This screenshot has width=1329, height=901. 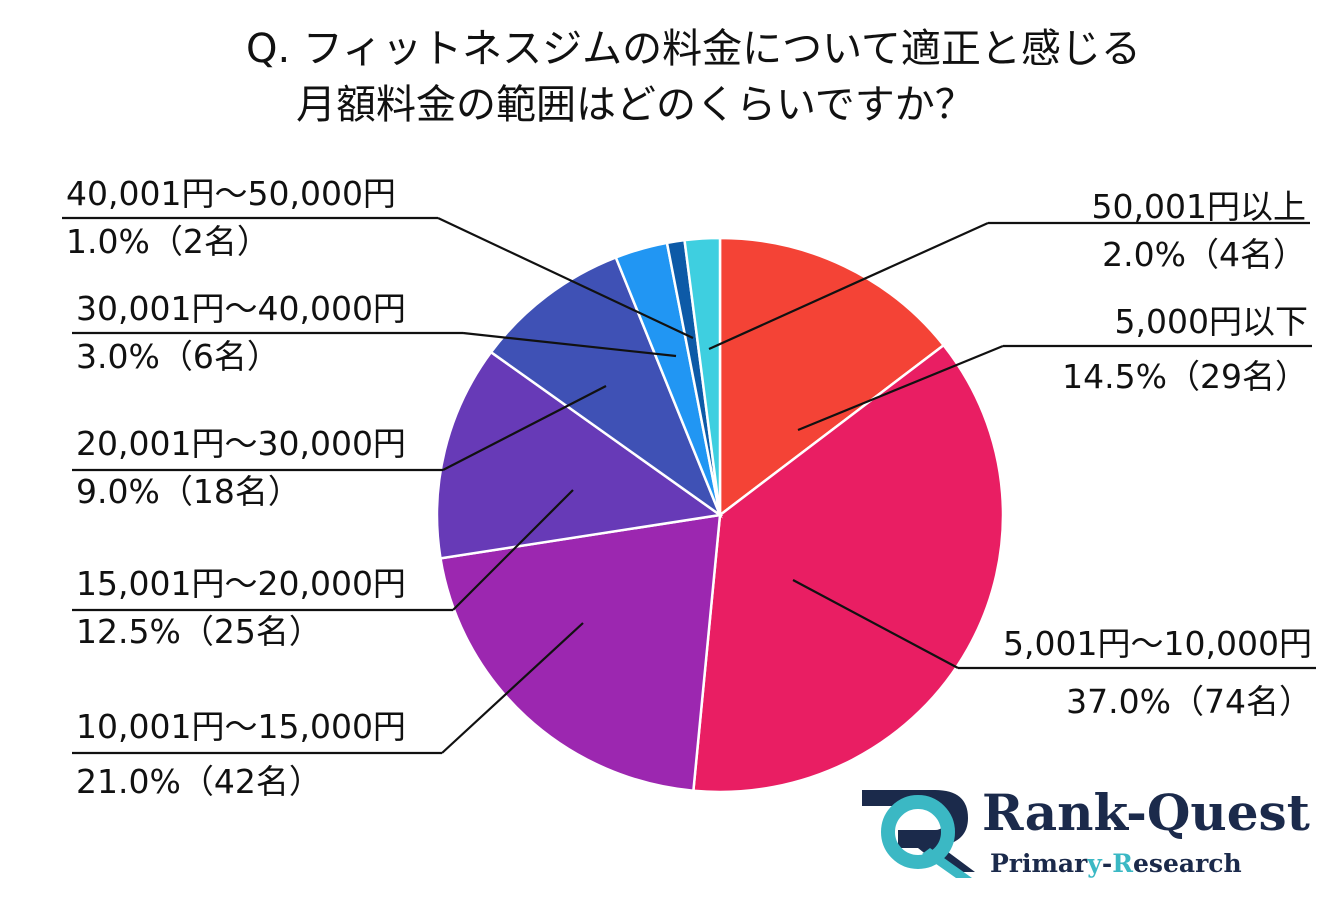 What do you see at coordinates (241, 308) in the screenshot?
I see `slice-label-6: 30,001円～40,000円` at bounding box center [241, 308].